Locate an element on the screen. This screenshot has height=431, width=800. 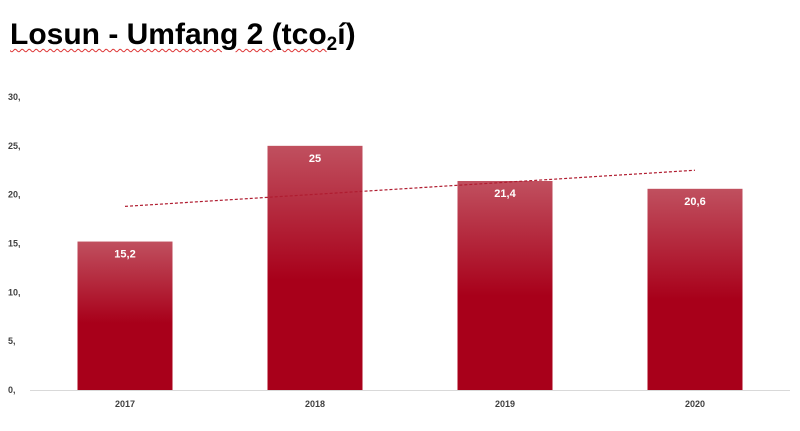
y-tick-label: 10, is located at coordinates (14, 292).